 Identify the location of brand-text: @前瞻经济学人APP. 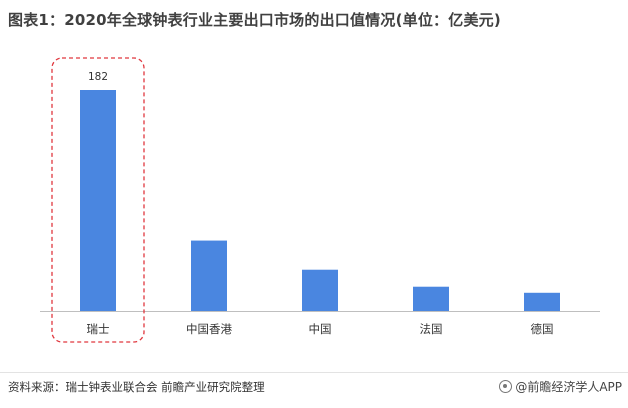
(568, 387).